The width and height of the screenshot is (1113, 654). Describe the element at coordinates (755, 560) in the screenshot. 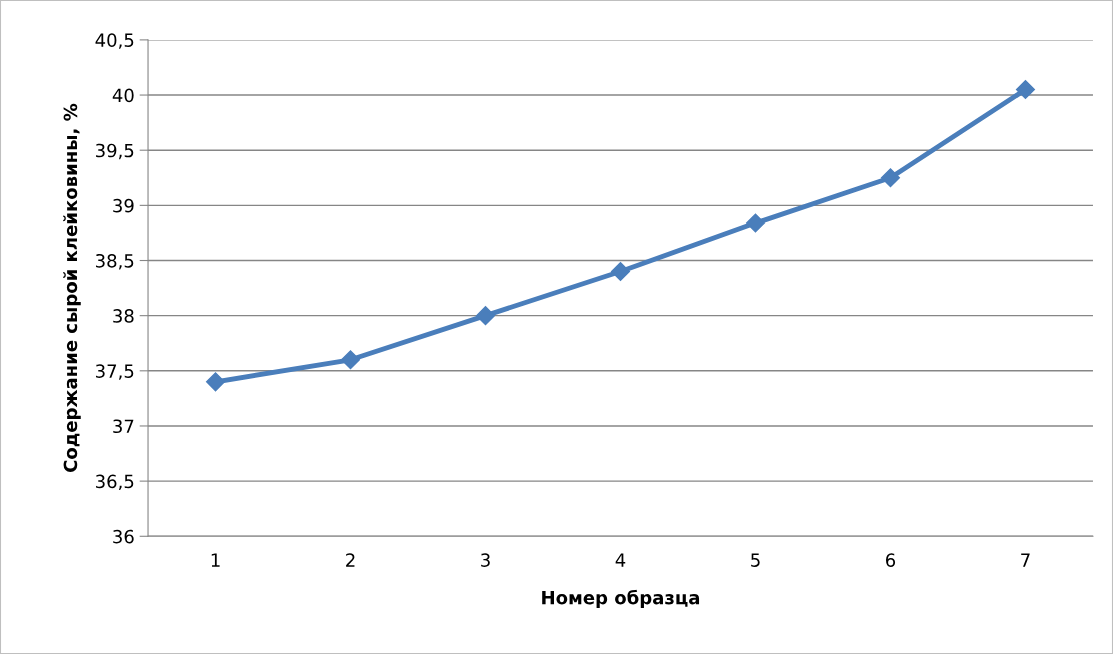

I see `x-tick-label: 5` at that location.